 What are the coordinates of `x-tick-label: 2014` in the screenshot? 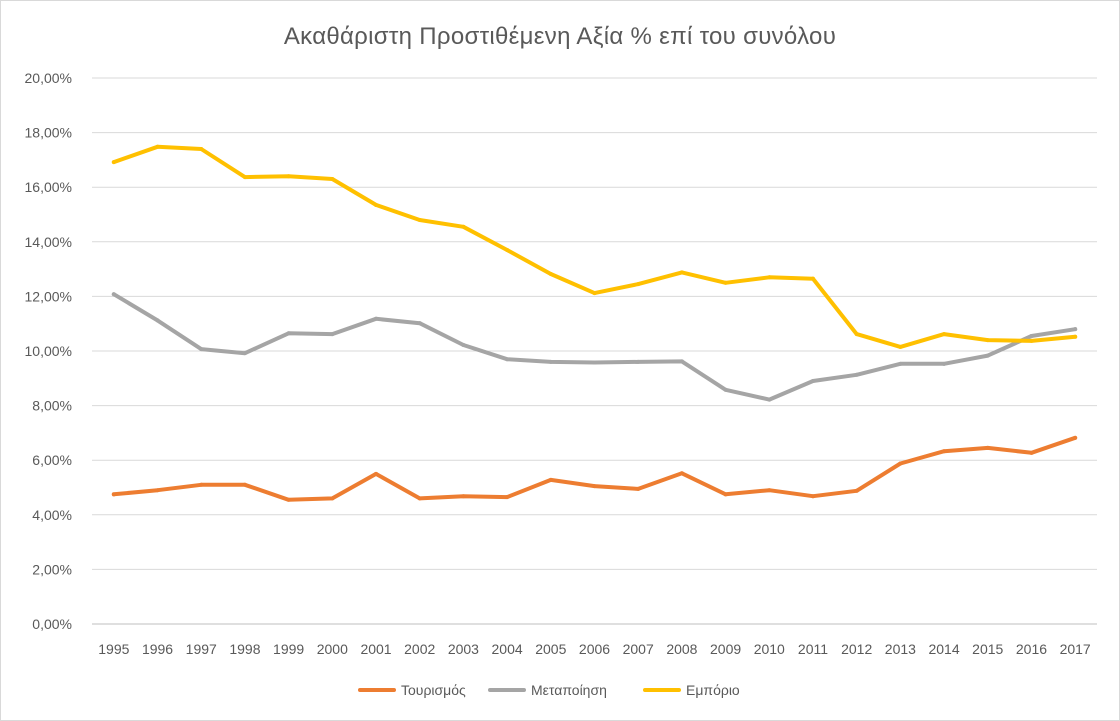 It's located at (943, 649).